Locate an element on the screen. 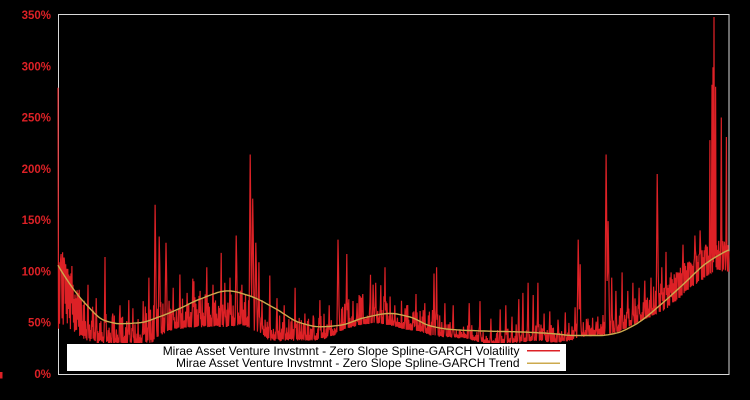  svg-text: 350% is located at coordinates (36, 16).